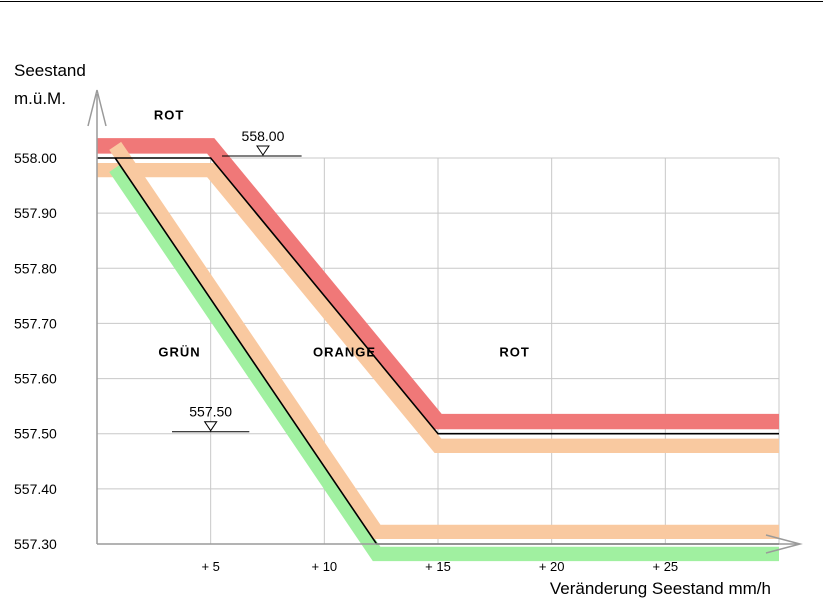  What do you see at coordinates (35, 268) in the screenshot?
I see `y-tick-label: 557.80` at bounding box center [35, 268].